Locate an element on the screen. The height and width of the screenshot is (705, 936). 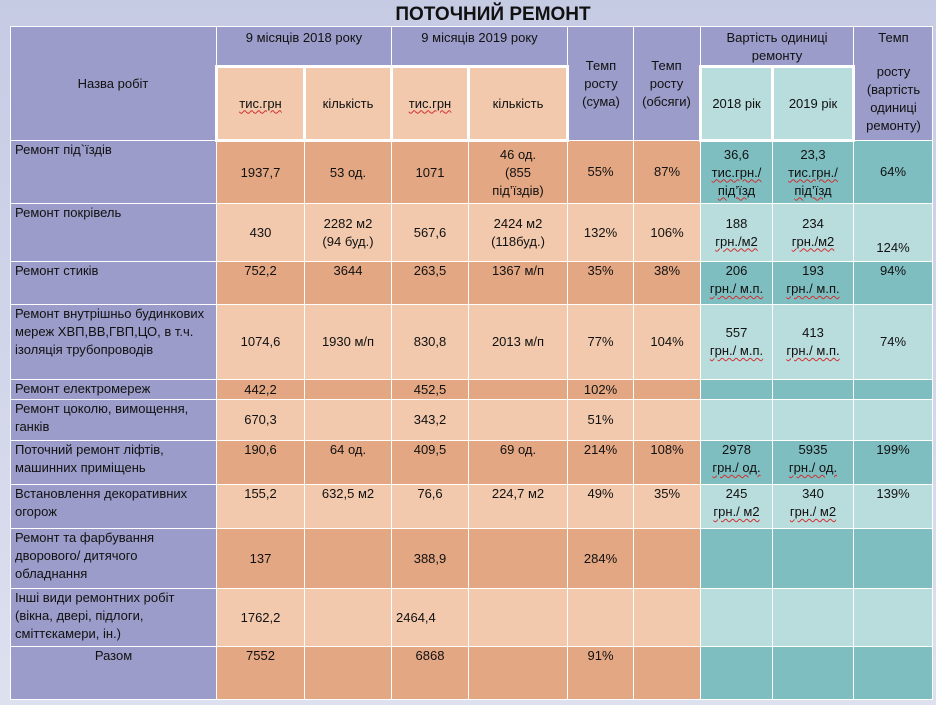
table-row: Ремонт електромереж 442,2 452,5 102% is located at coordinates (471, 389).